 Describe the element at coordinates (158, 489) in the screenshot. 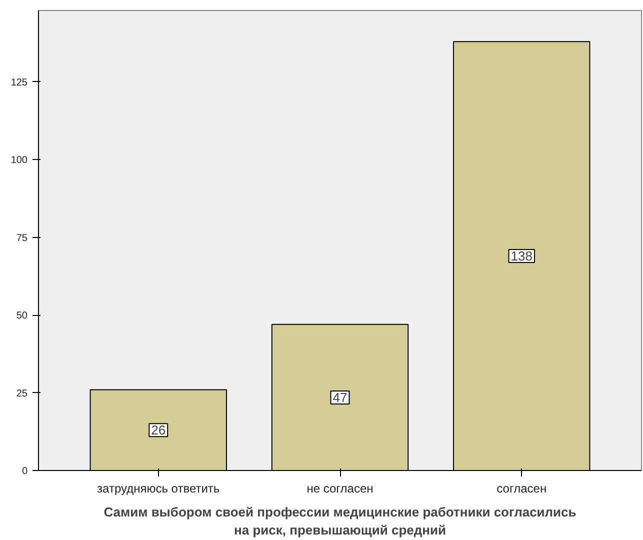

I see `x-tick-label: затрудняюсь ответить` at that location.